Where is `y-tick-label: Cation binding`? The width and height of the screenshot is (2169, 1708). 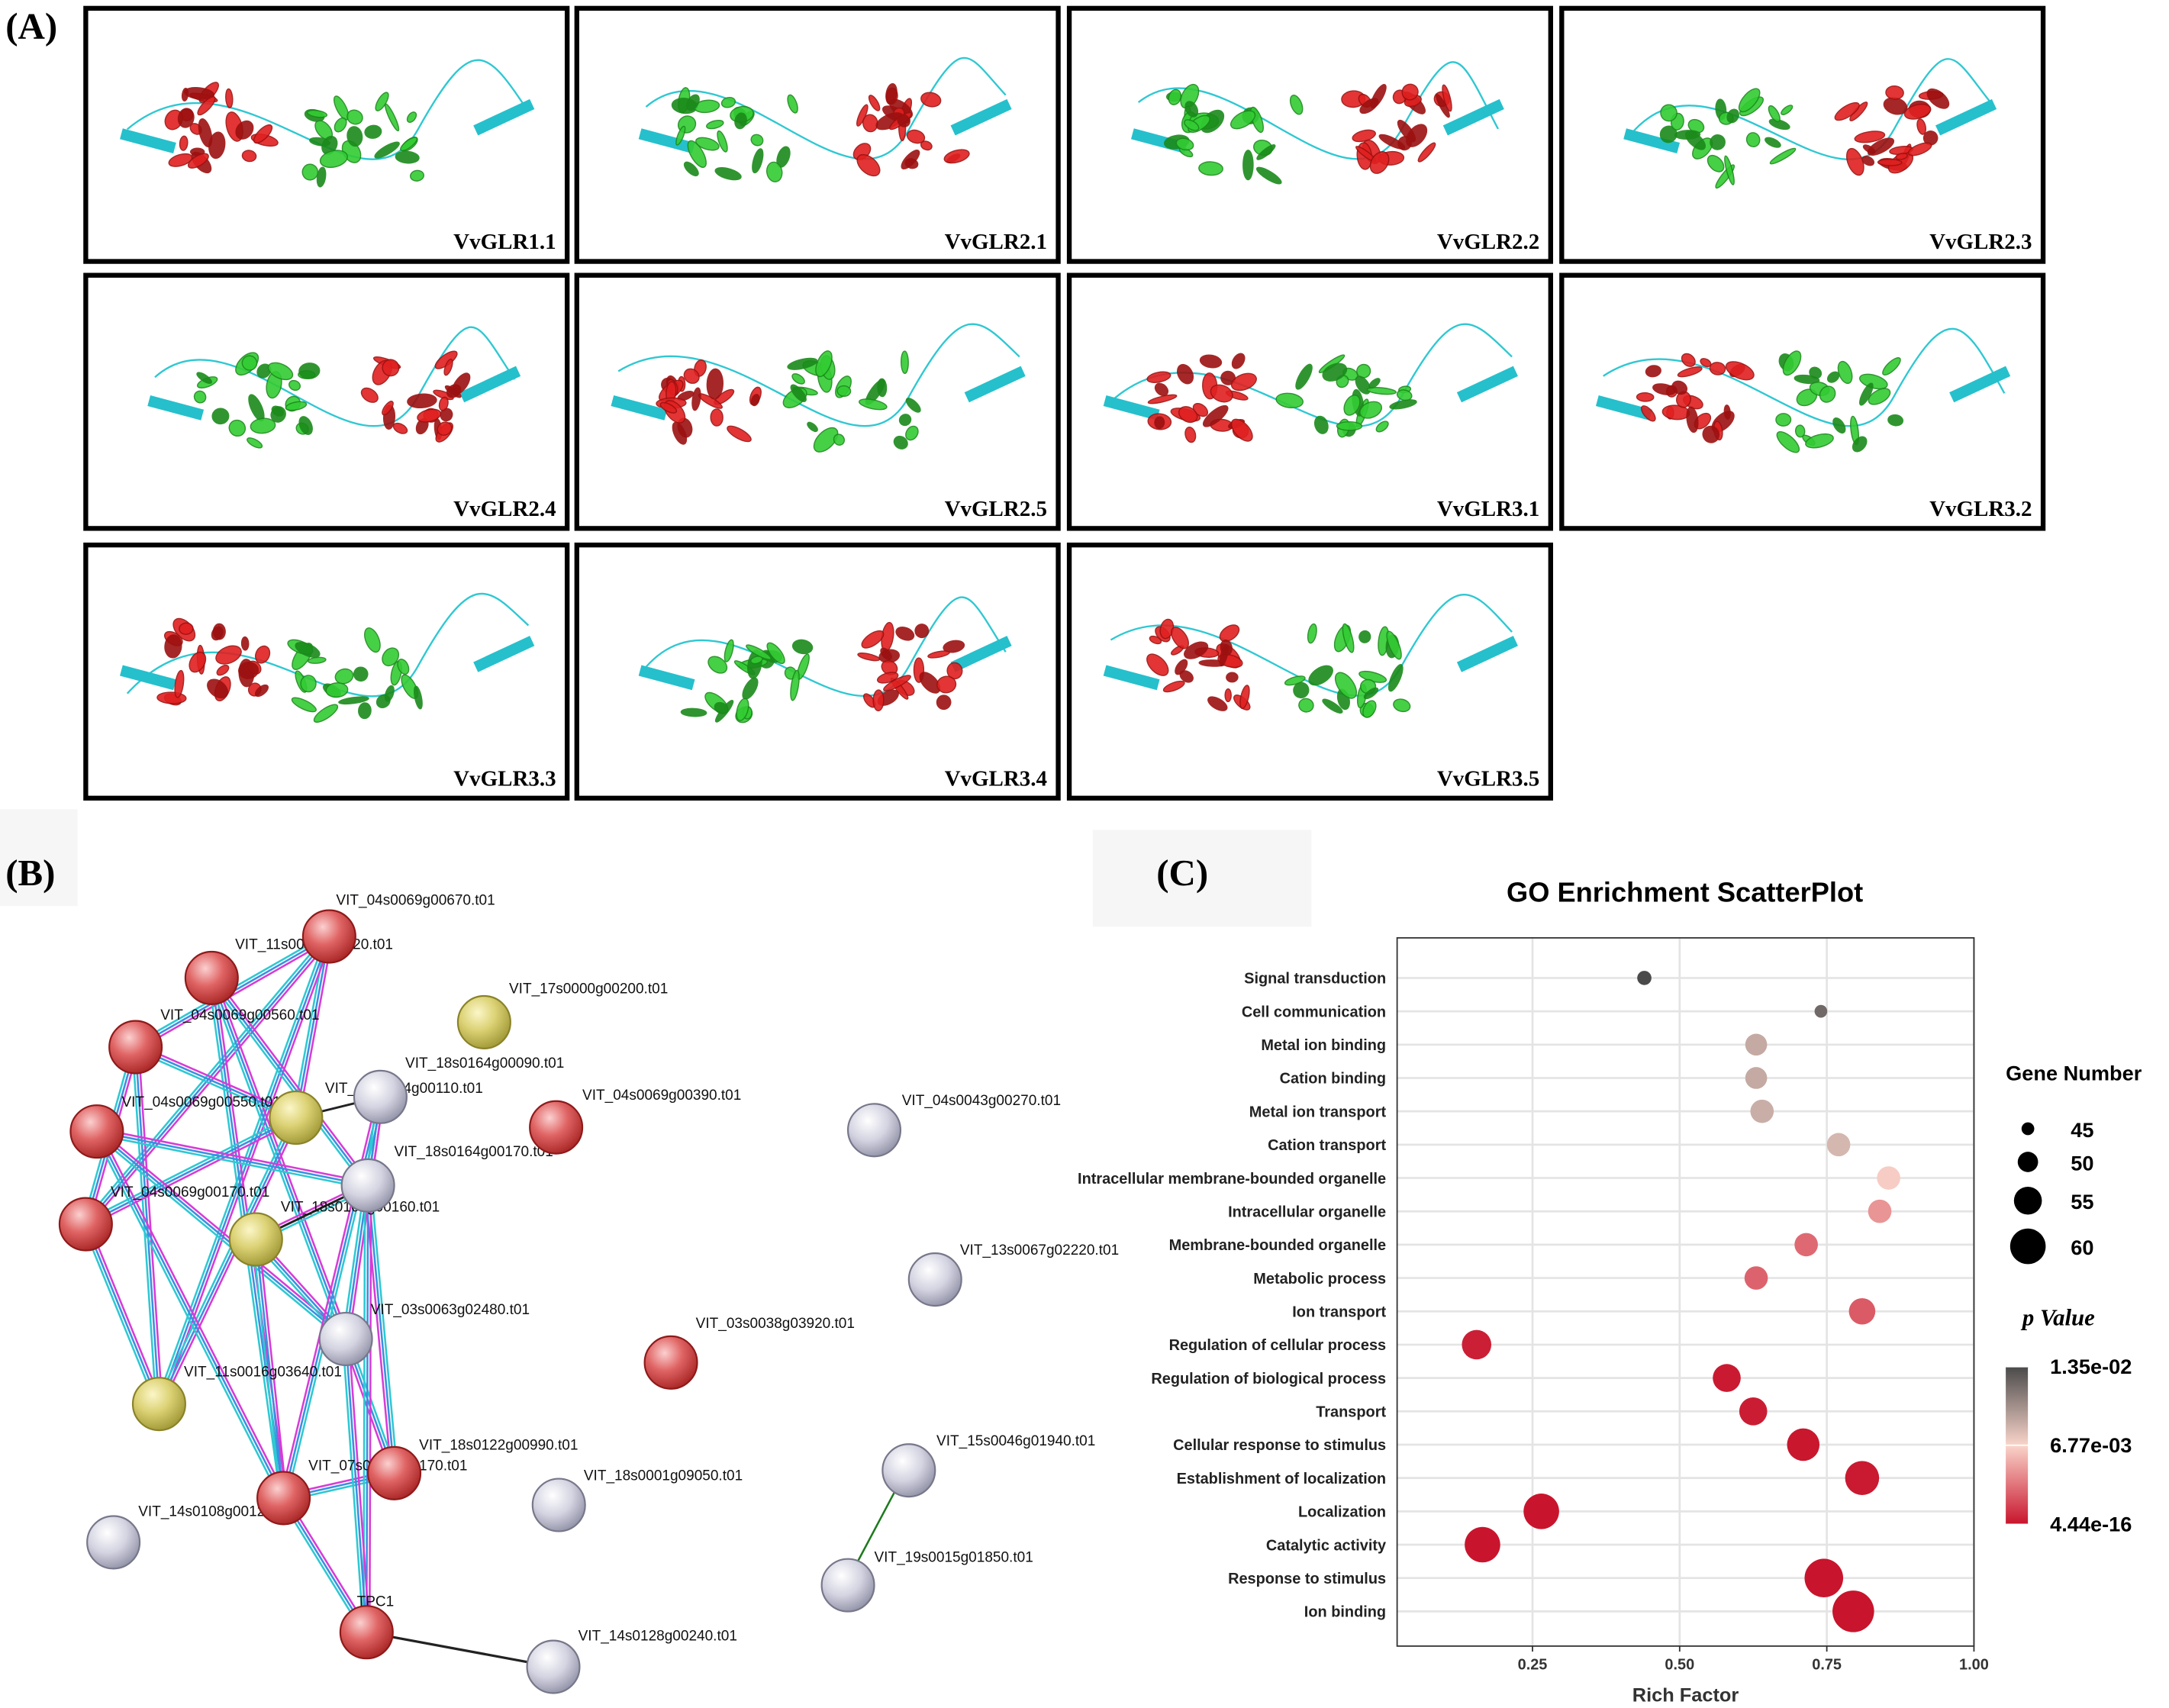 y-tick-label: Cation binding is located at coordinates (1333, 1079).